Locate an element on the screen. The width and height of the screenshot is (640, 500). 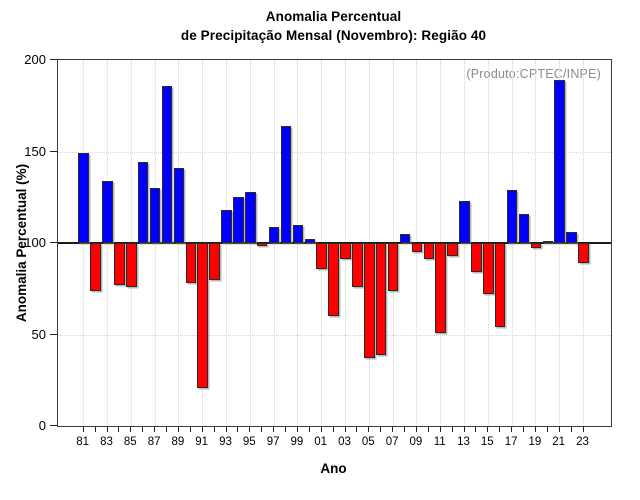
x-tick-label: 99 is located at coordinates (297, 442).